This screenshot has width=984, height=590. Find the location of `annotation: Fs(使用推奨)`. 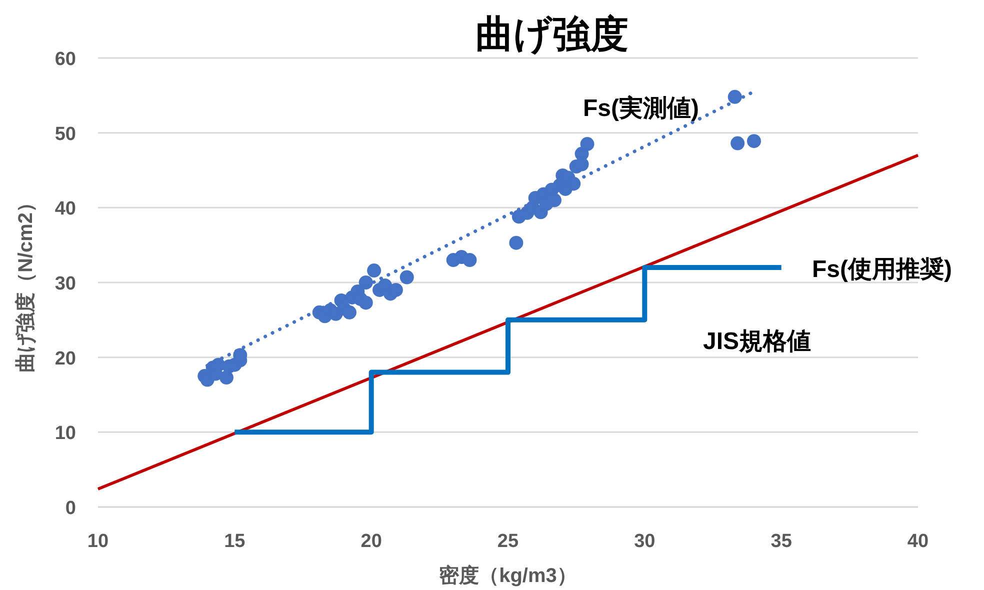

annotation: Fs(使用推奨) is located at coordinates (882, 269).